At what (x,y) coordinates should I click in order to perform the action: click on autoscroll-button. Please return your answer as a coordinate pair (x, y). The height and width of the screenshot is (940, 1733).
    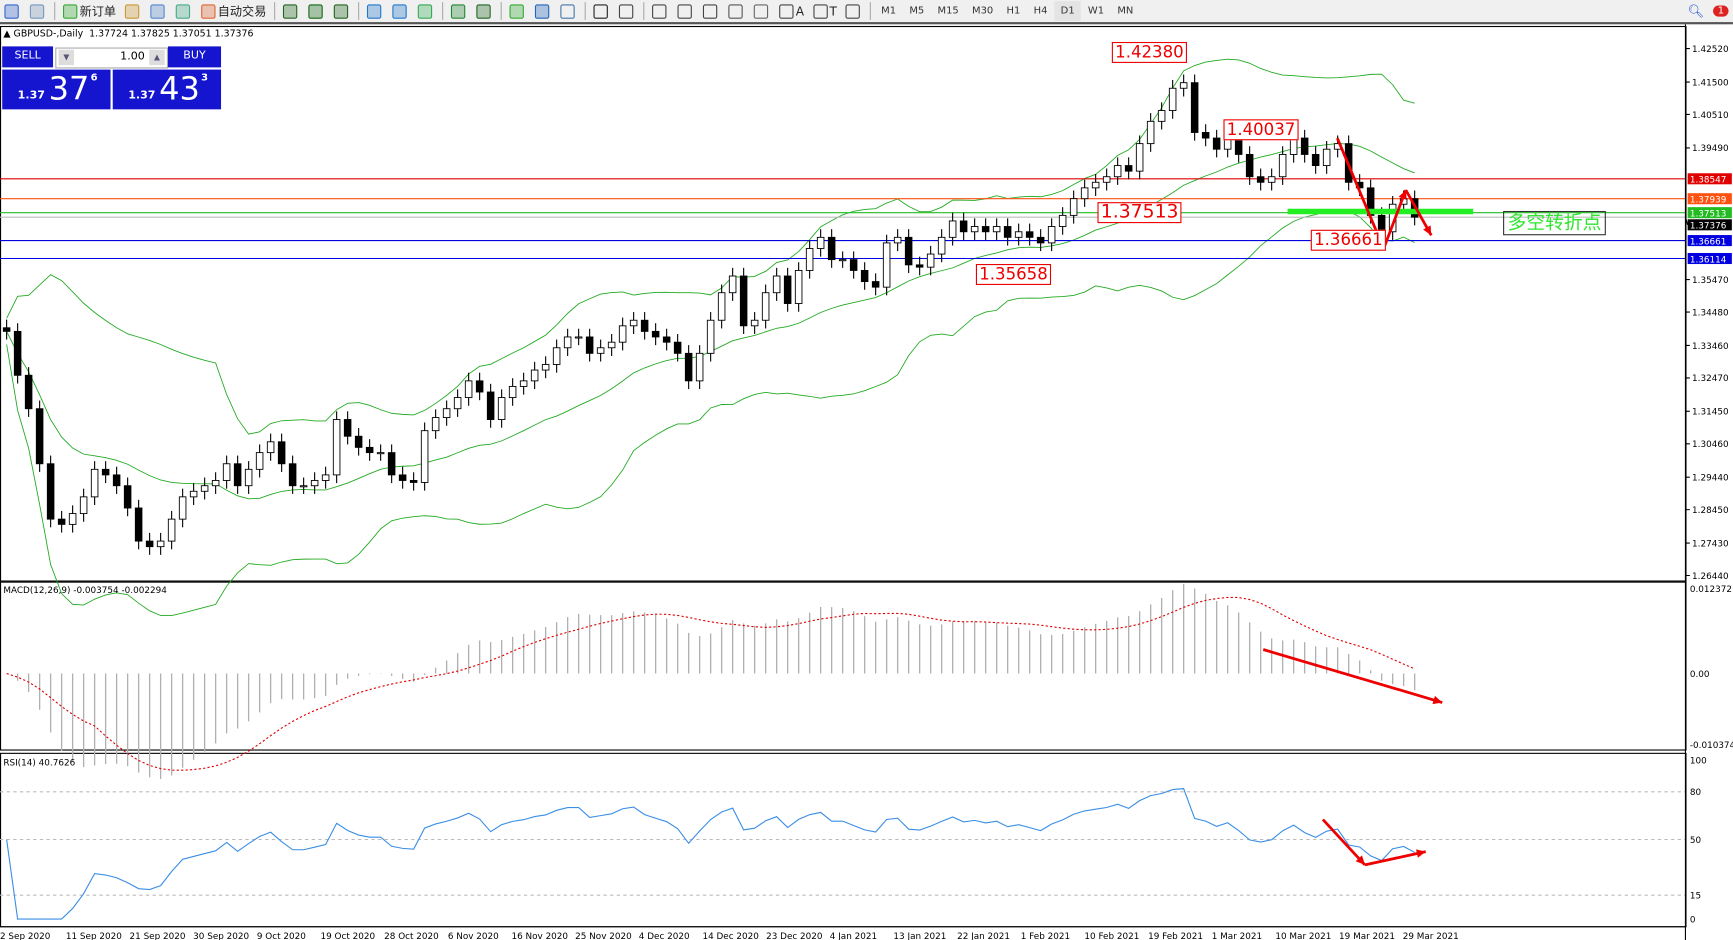
    Looking at the image, I should click on (459, 11).